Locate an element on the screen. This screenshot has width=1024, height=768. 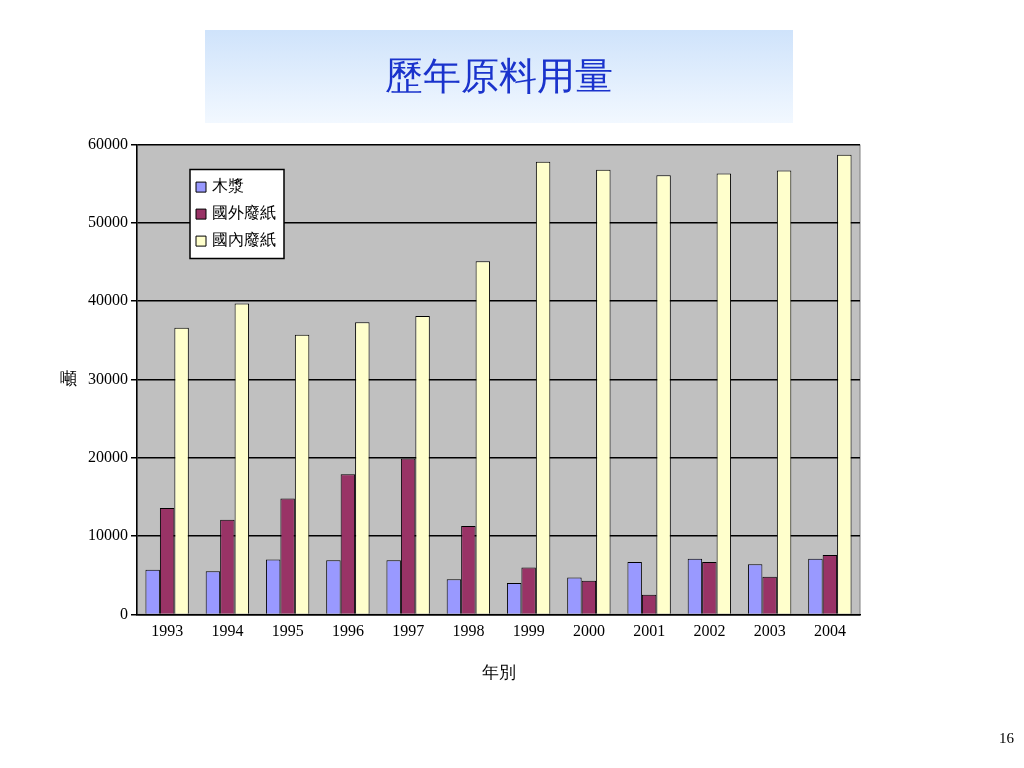
y-tick-label: 40000 is located at coordinates (108, 300).